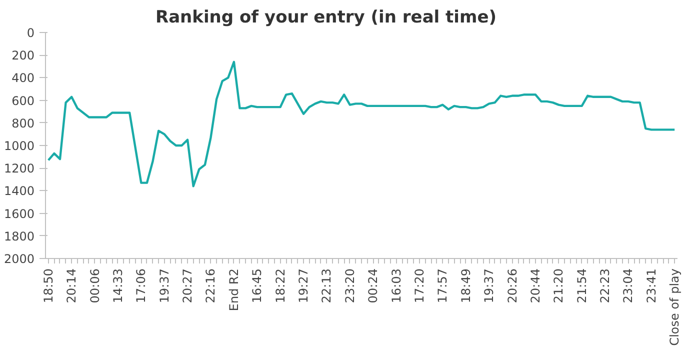 The height and width of the screenshot is (350, 699). Describe the element at coordinates (326, 18) in the screenshot. I see `chart-title: Ranking of your entry (in real time)` at that location.